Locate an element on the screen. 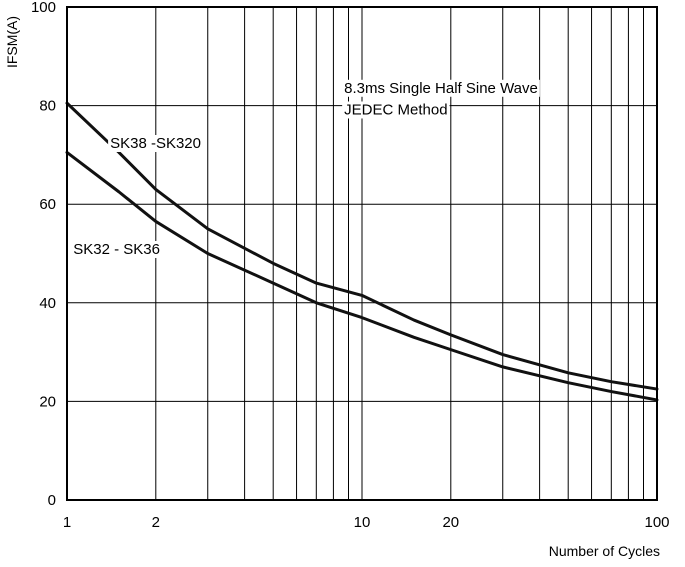 The height and width of the screenshot is (567, 685). y-axis-title: IFSM(A) is located at coordinates (12, 42).